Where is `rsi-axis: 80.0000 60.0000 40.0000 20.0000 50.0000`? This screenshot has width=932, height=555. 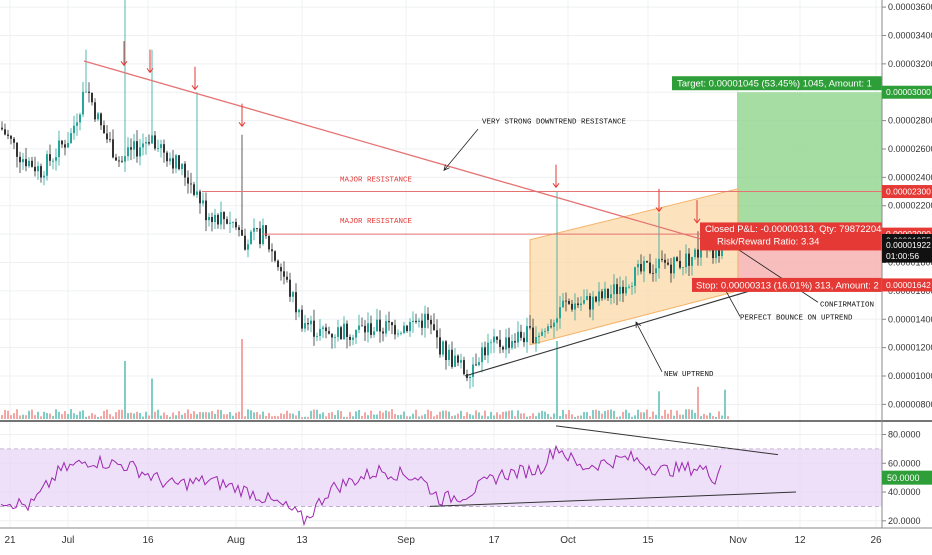 rsi-axis: 80.0000 60.0000 40.0000 20.0000 50.0000 is located at coordinates (907, 478).